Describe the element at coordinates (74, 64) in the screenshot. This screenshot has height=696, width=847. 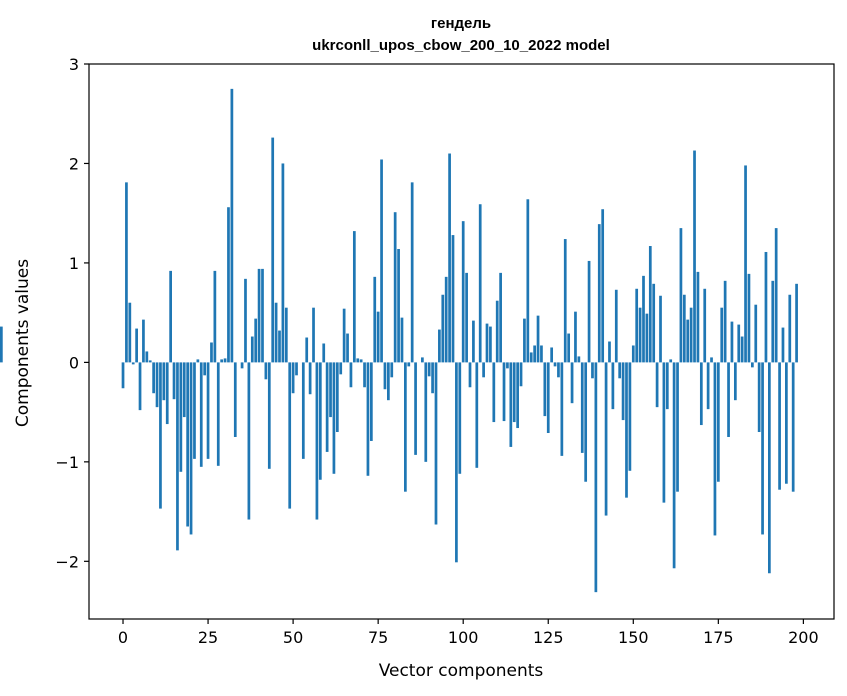
I see `y-tick-label: 3` at that location.